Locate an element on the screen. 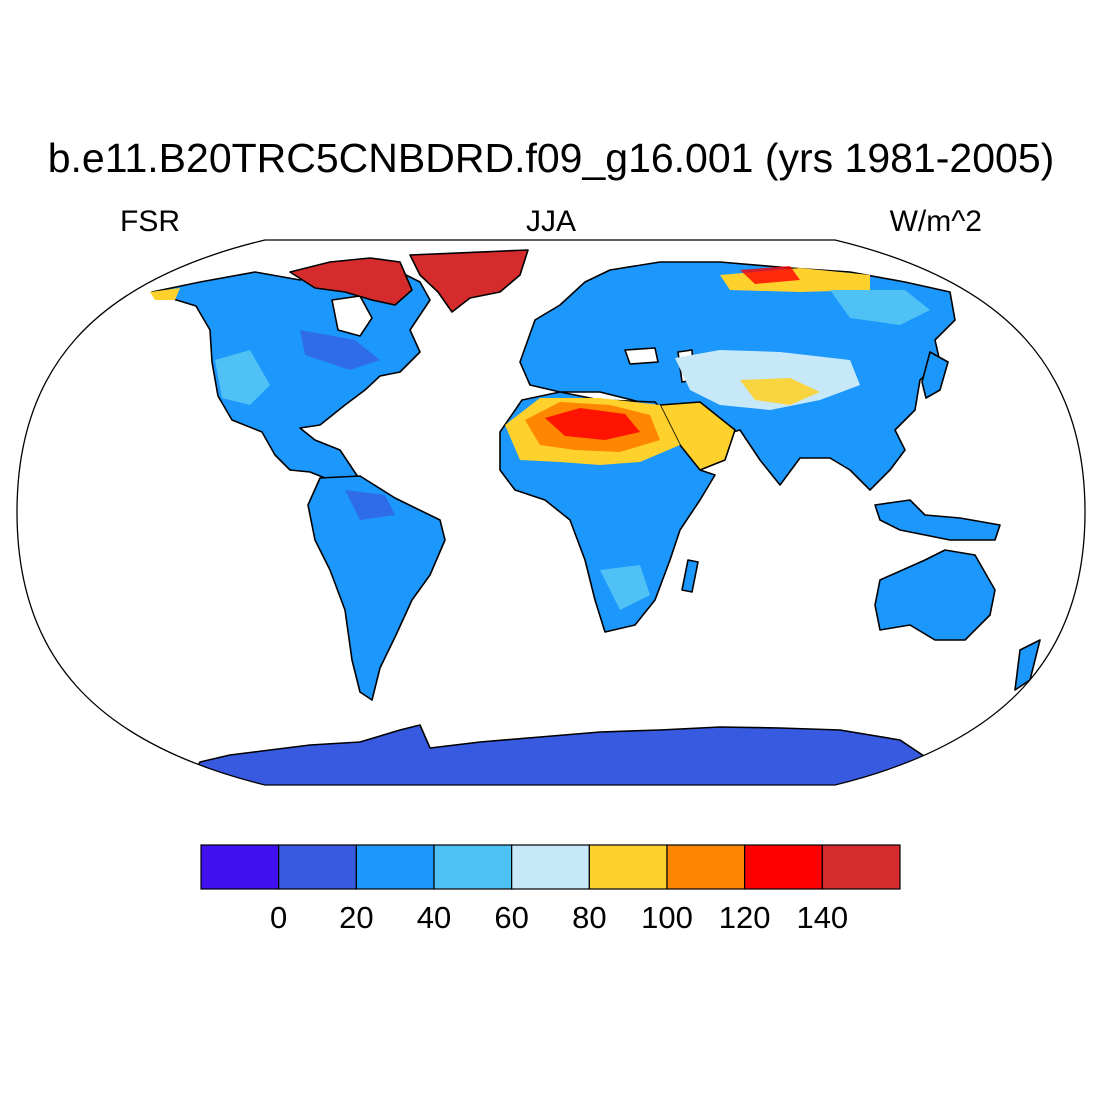 The width and height of the screenshot is (1102, 1102). units-label: W/m^2 is located at coordinates (935, 221).